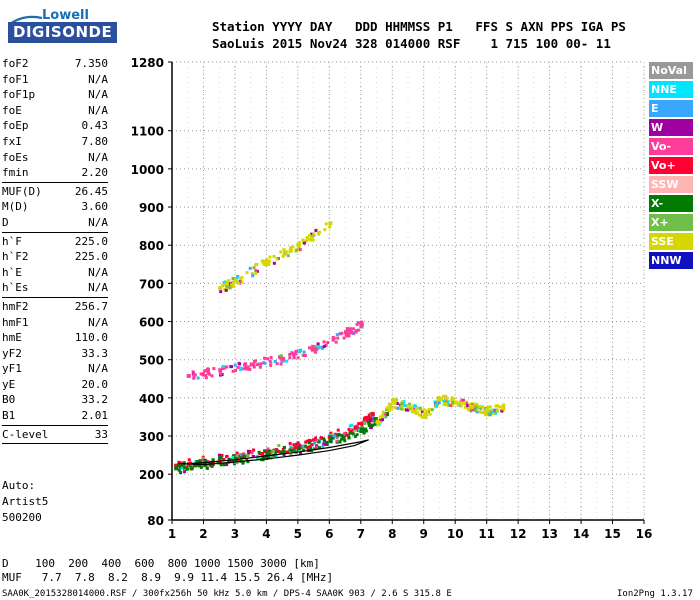  Describe the element at coordinates (65, 15) in the screenshot. I see `logo-top-text: Lowell` at that location.